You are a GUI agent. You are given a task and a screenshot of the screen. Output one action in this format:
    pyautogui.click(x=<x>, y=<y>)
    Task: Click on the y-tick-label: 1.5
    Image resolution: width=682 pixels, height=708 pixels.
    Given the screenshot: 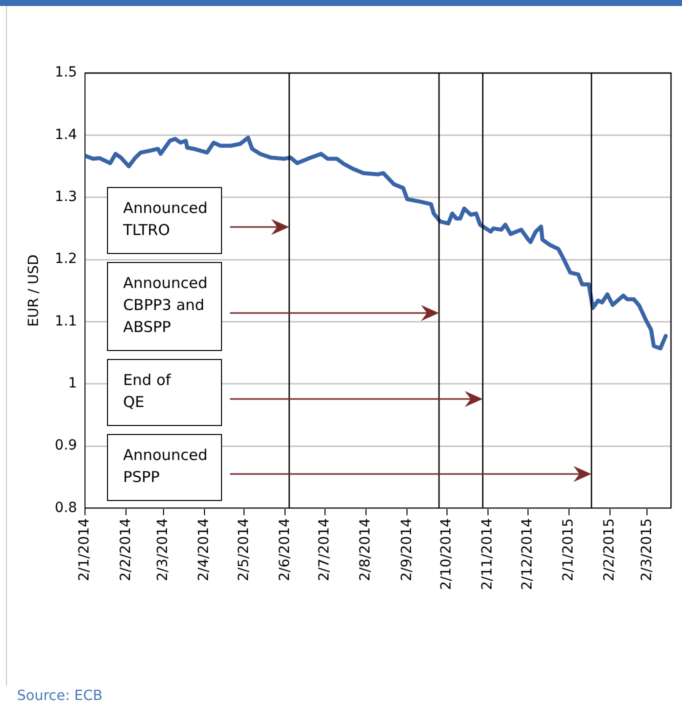 What is the action you would take?
    pyautogui.click(x=66, y=72)
    